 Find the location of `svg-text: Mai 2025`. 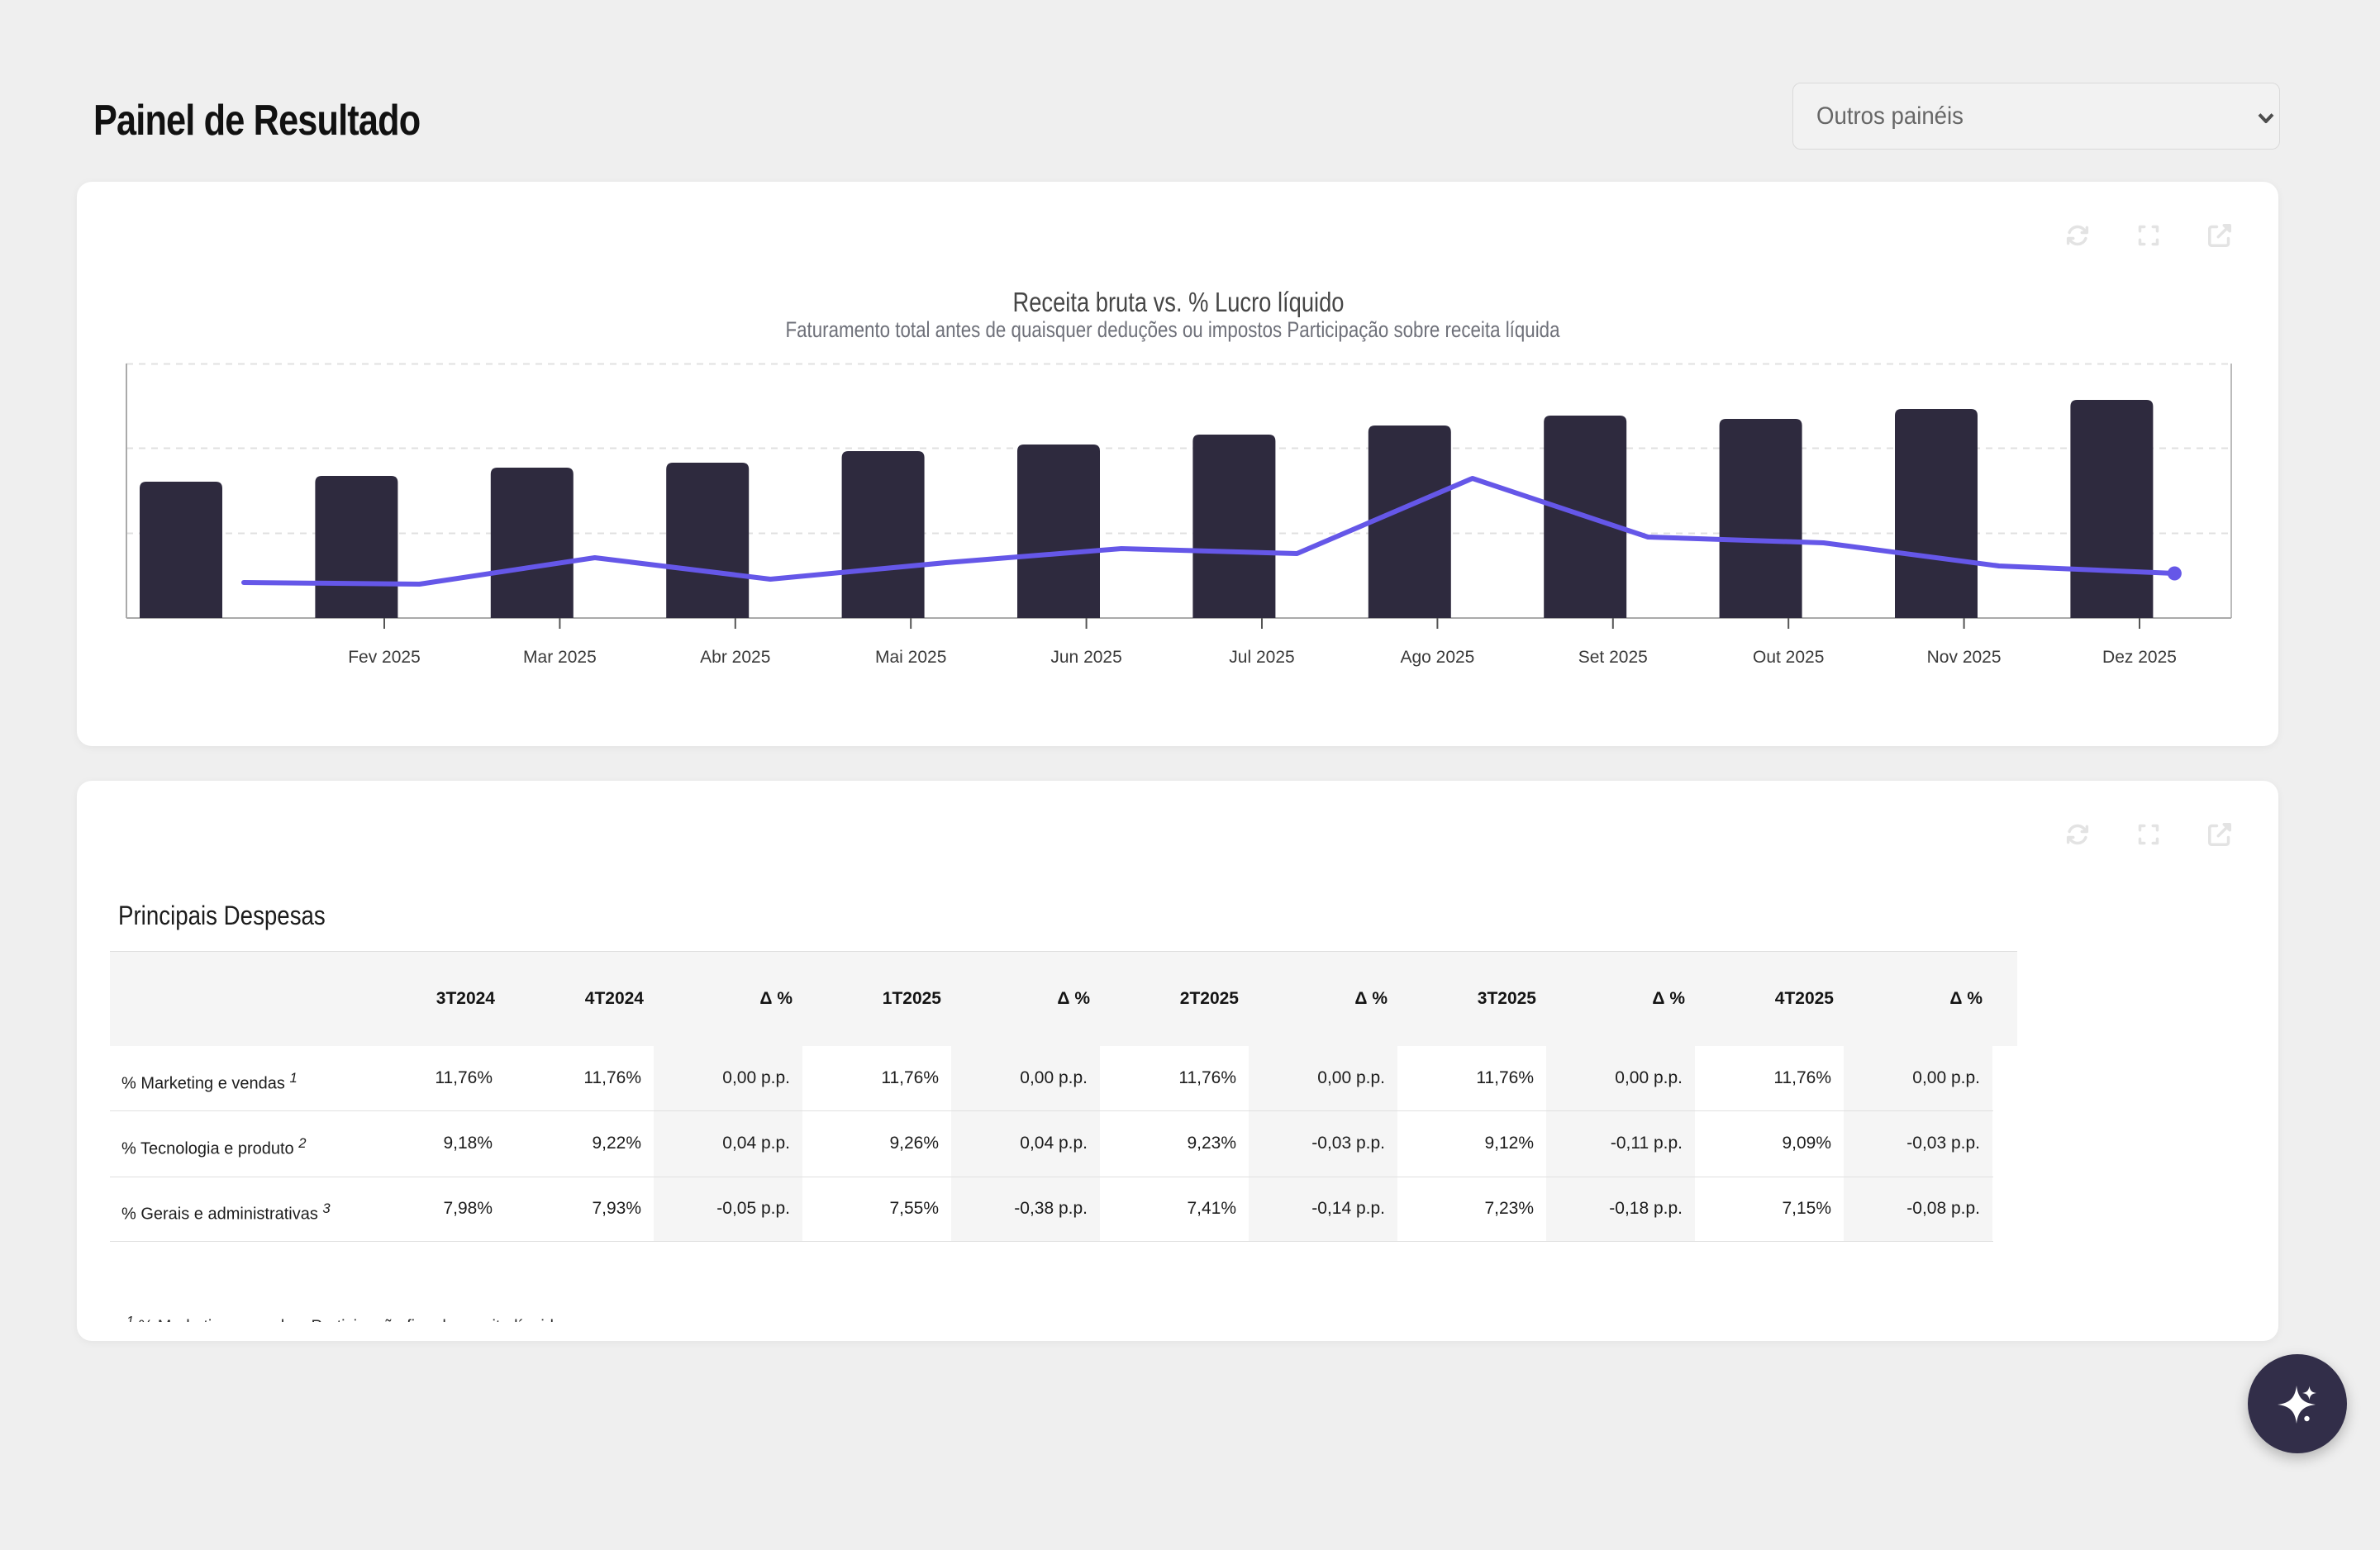

svg-text: Mai 2025 is located at coordinates (910, 657).